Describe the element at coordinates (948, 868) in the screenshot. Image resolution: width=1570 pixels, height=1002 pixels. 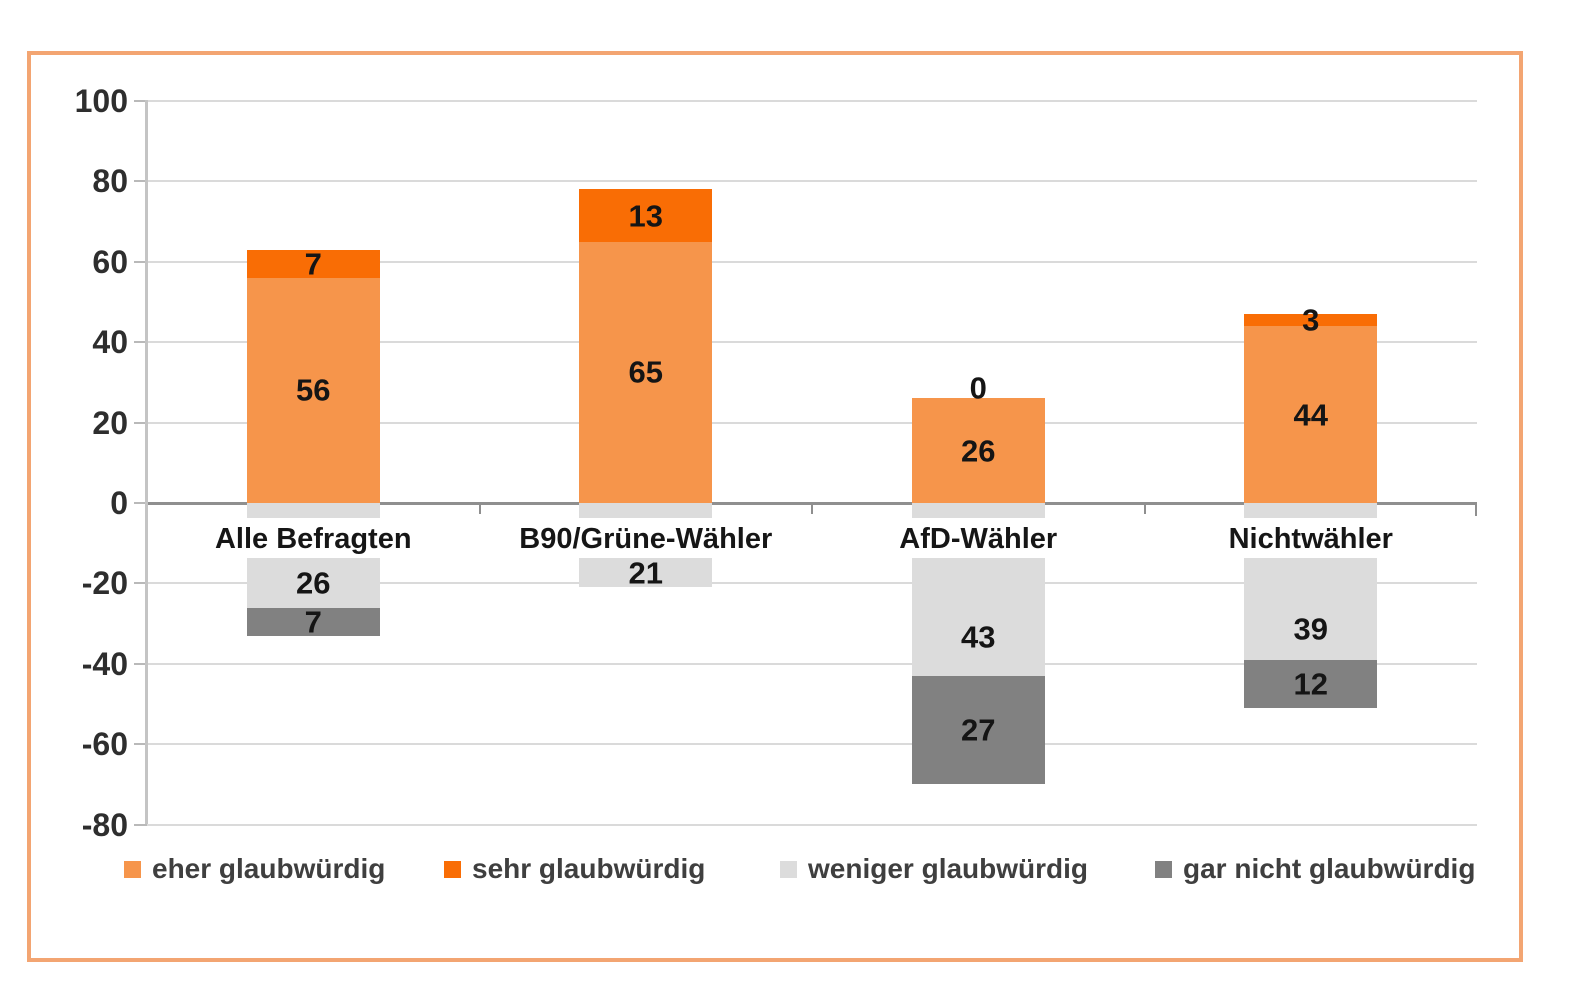
I see `legend-label: weniger glaubwürdig` at that location.